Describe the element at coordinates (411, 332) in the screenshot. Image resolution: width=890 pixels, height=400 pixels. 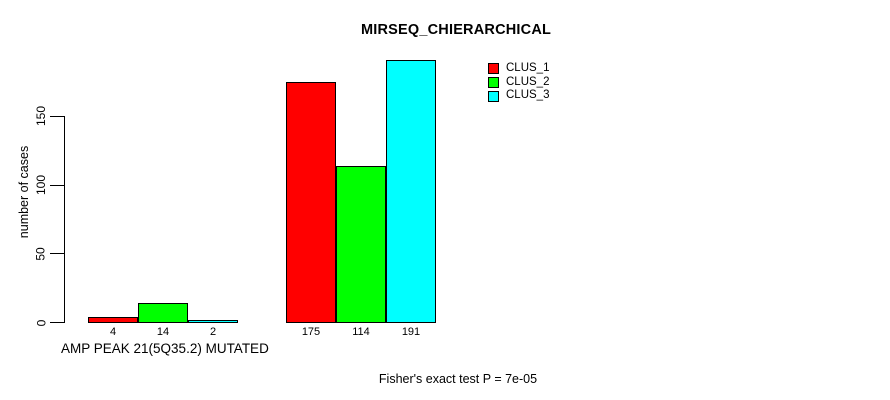
I see `bar-value-label: 191` at that location.